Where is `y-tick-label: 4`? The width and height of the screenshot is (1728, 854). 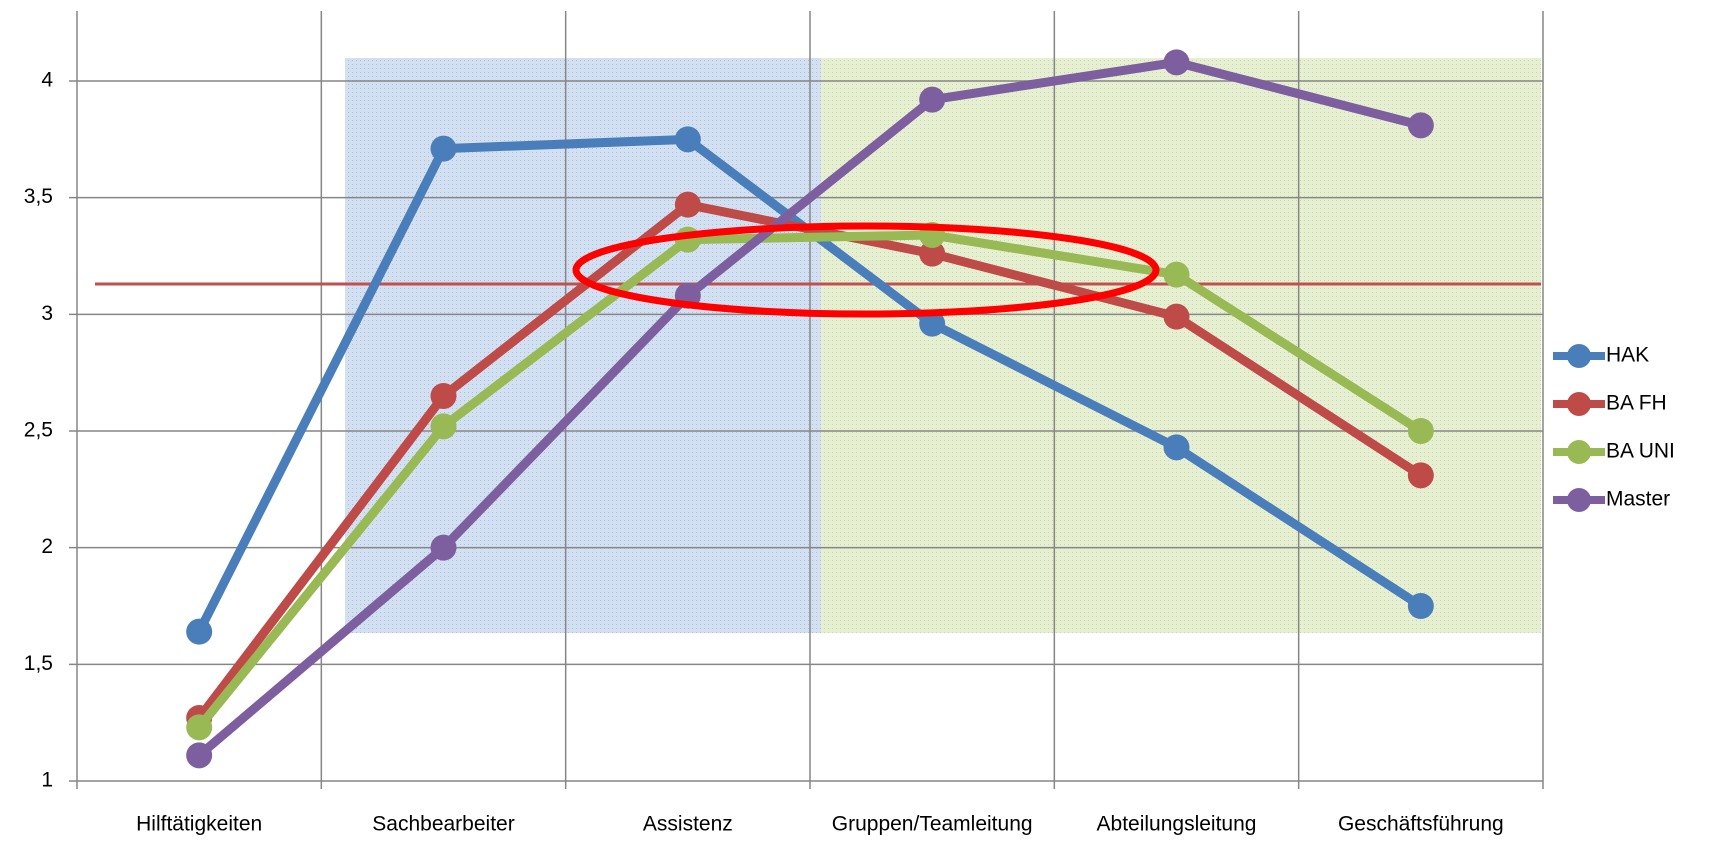
y-tick-label: 4 is located at coordinates (47, 80).